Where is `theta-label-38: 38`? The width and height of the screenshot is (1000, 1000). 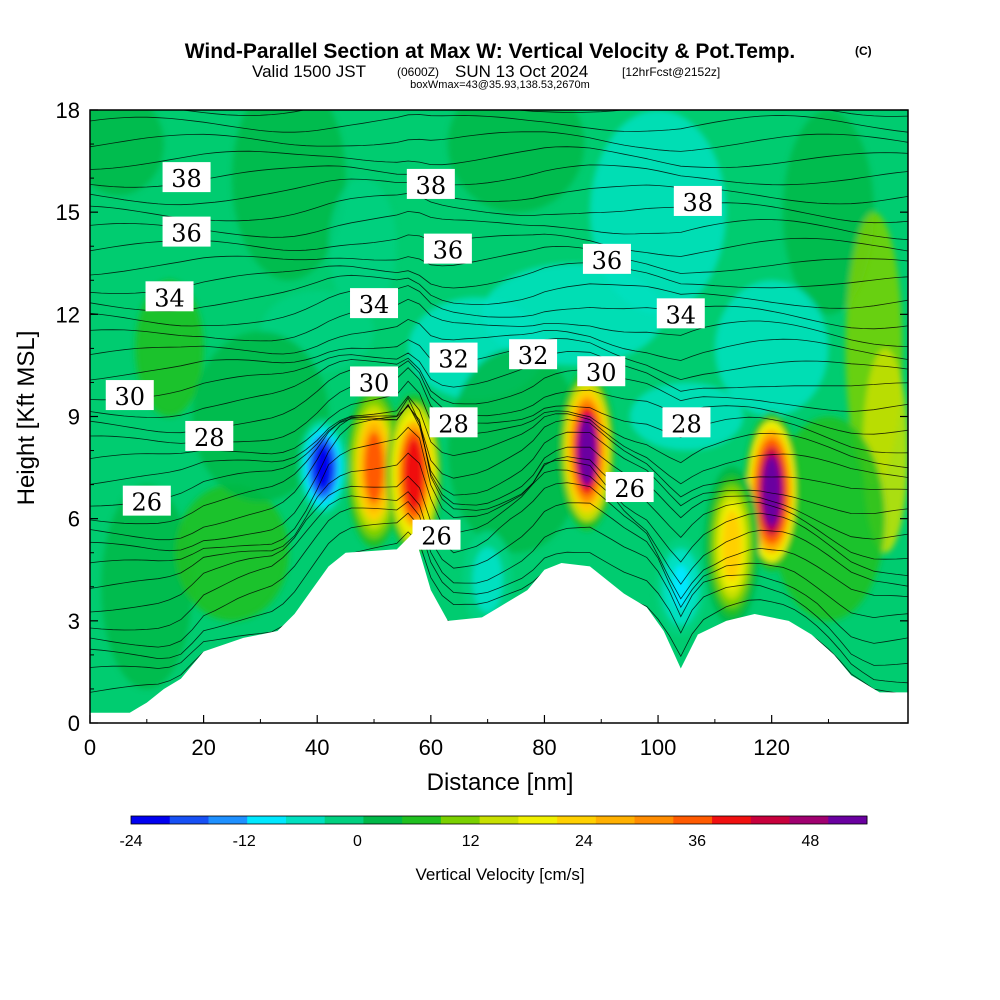
theta-label-38: 38 is located at coordinates (186, 177).